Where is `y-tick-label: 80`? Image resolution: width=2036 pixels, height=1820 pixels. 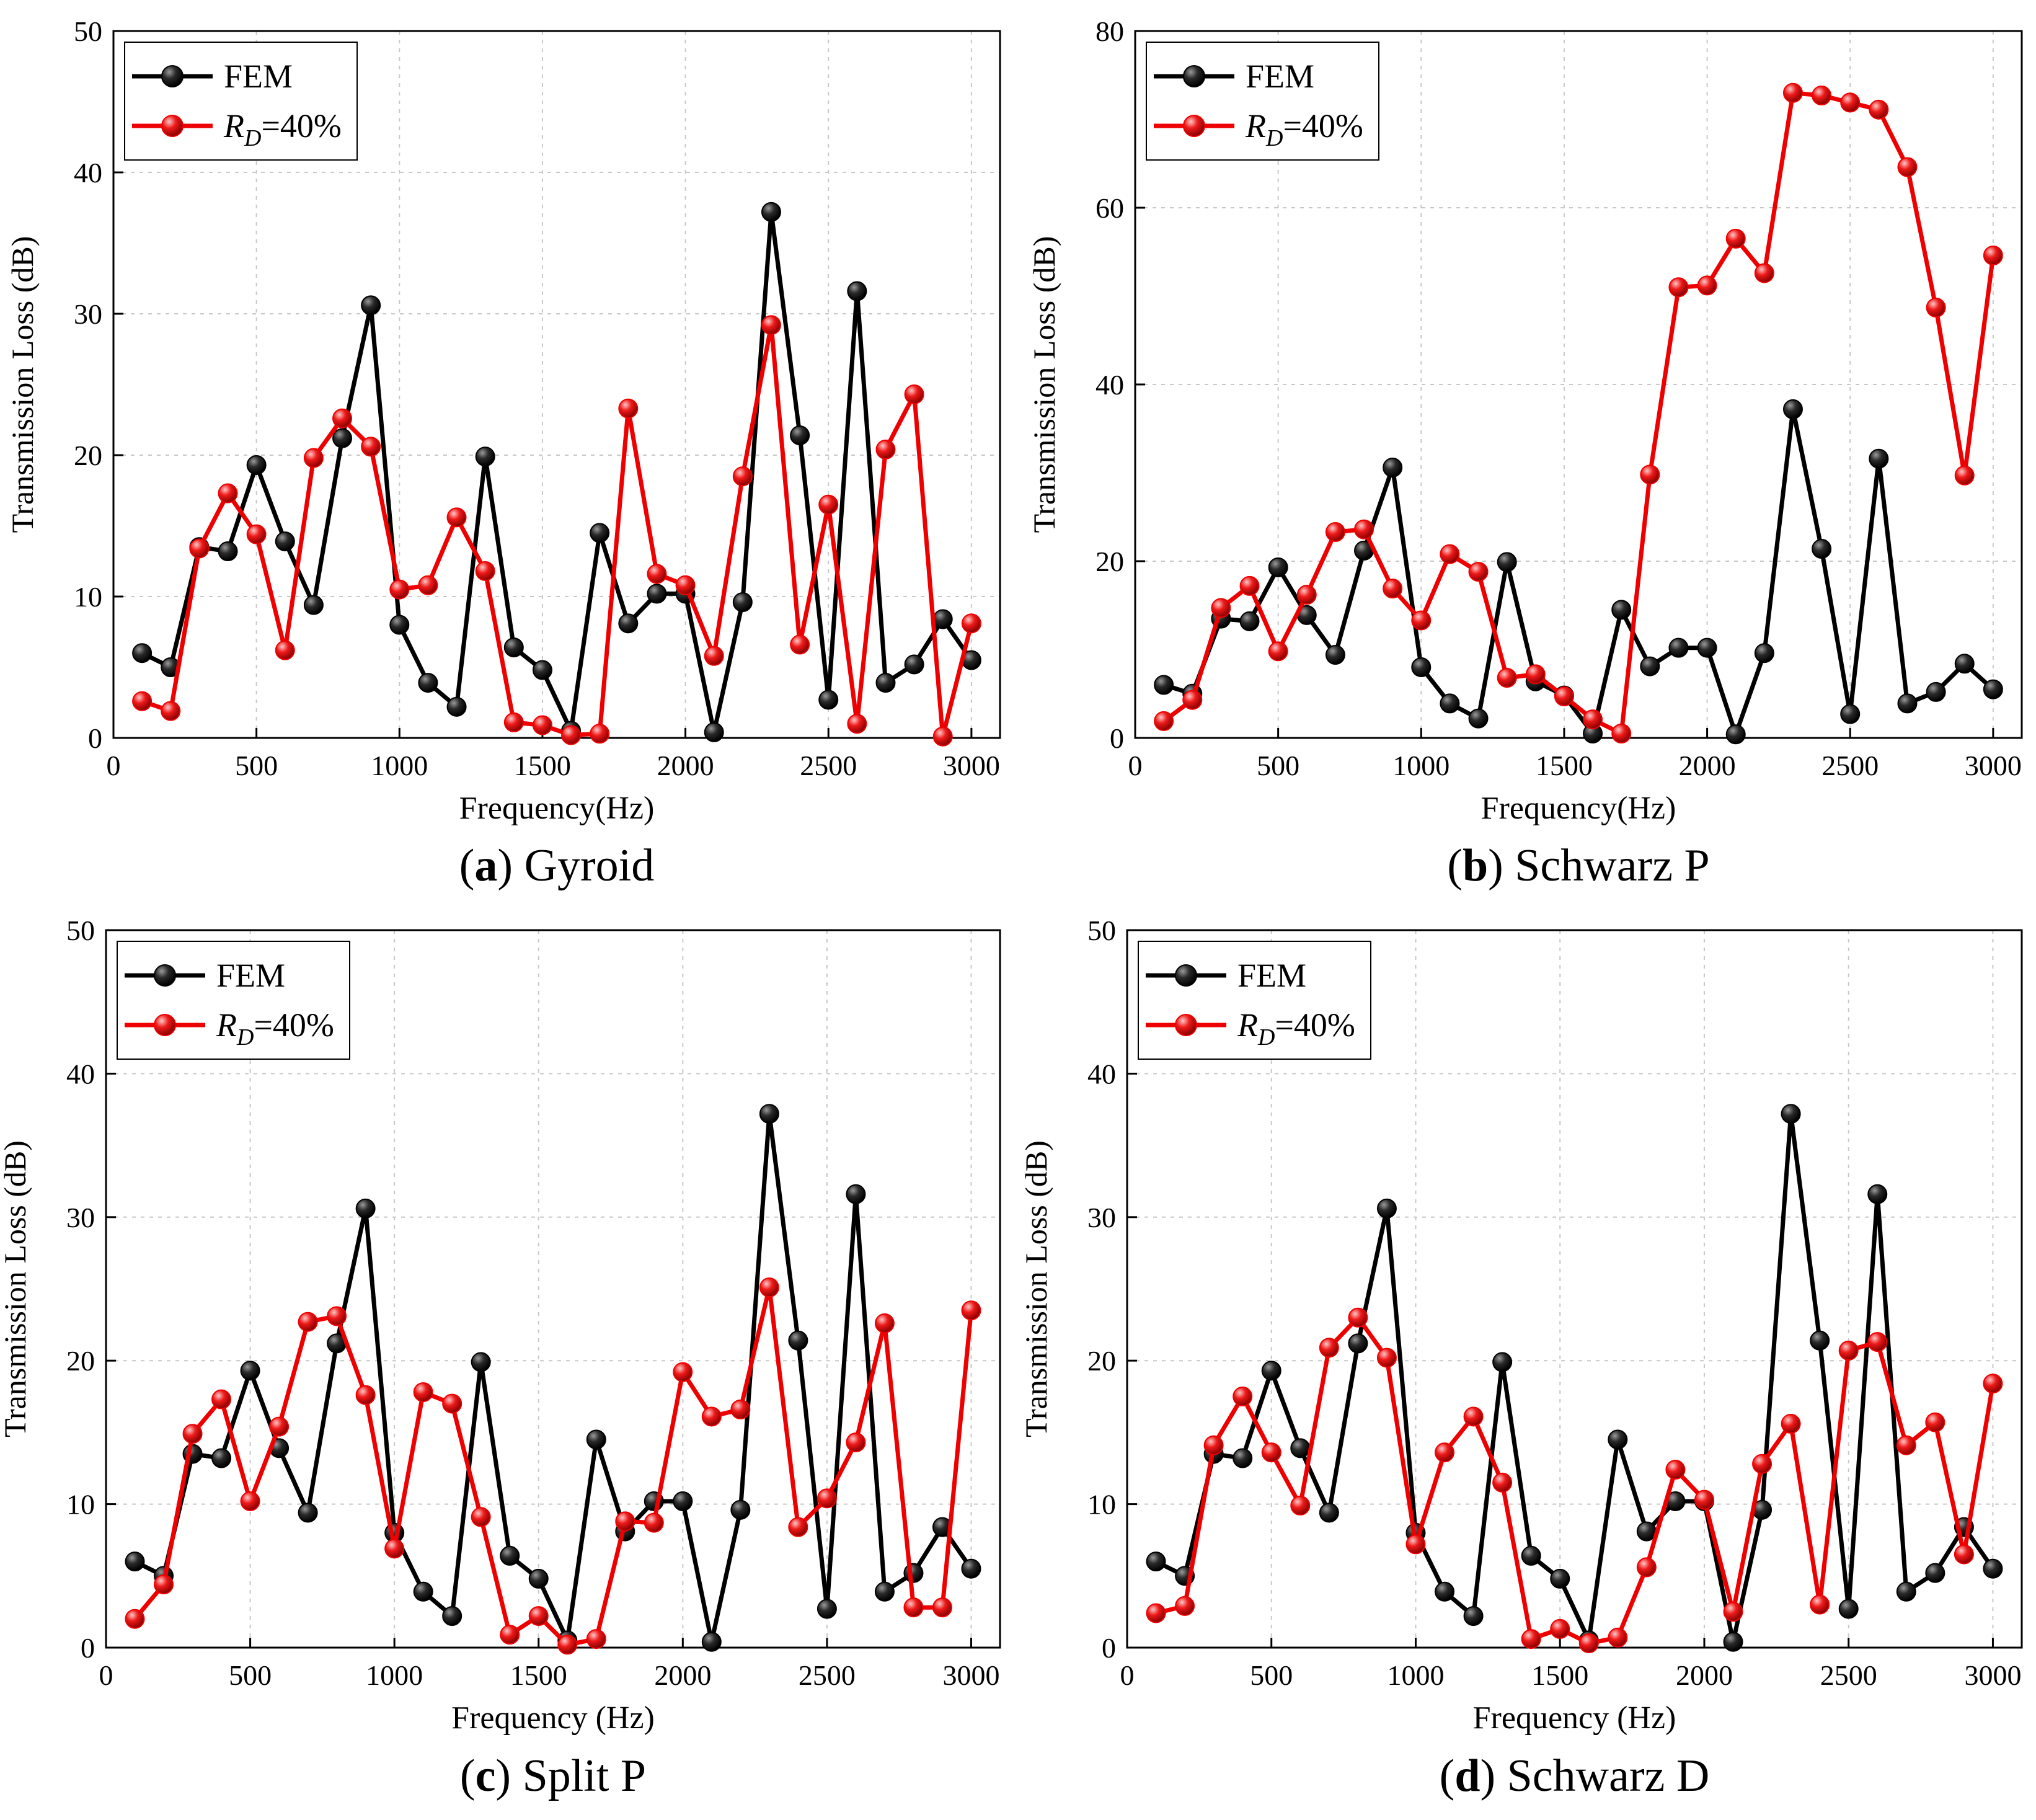
y-tick-label: 80 is located at coordinates (1109, 32).